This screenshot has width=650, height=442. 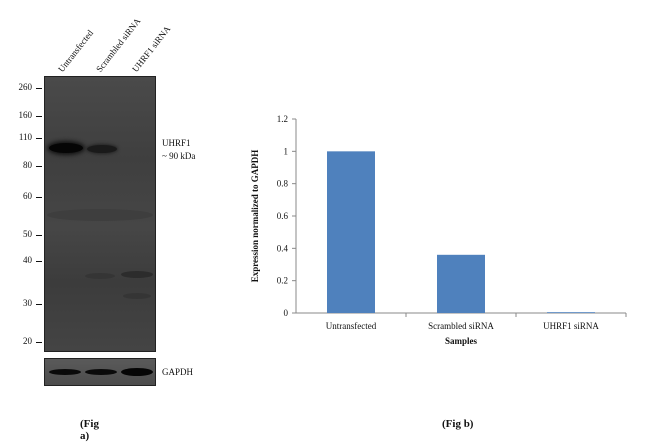 What do you see at coordinates (137, 372) in the screenshot?
I see `band-gapdh-uhrf1-sirna` at bounding box center [137, 372].